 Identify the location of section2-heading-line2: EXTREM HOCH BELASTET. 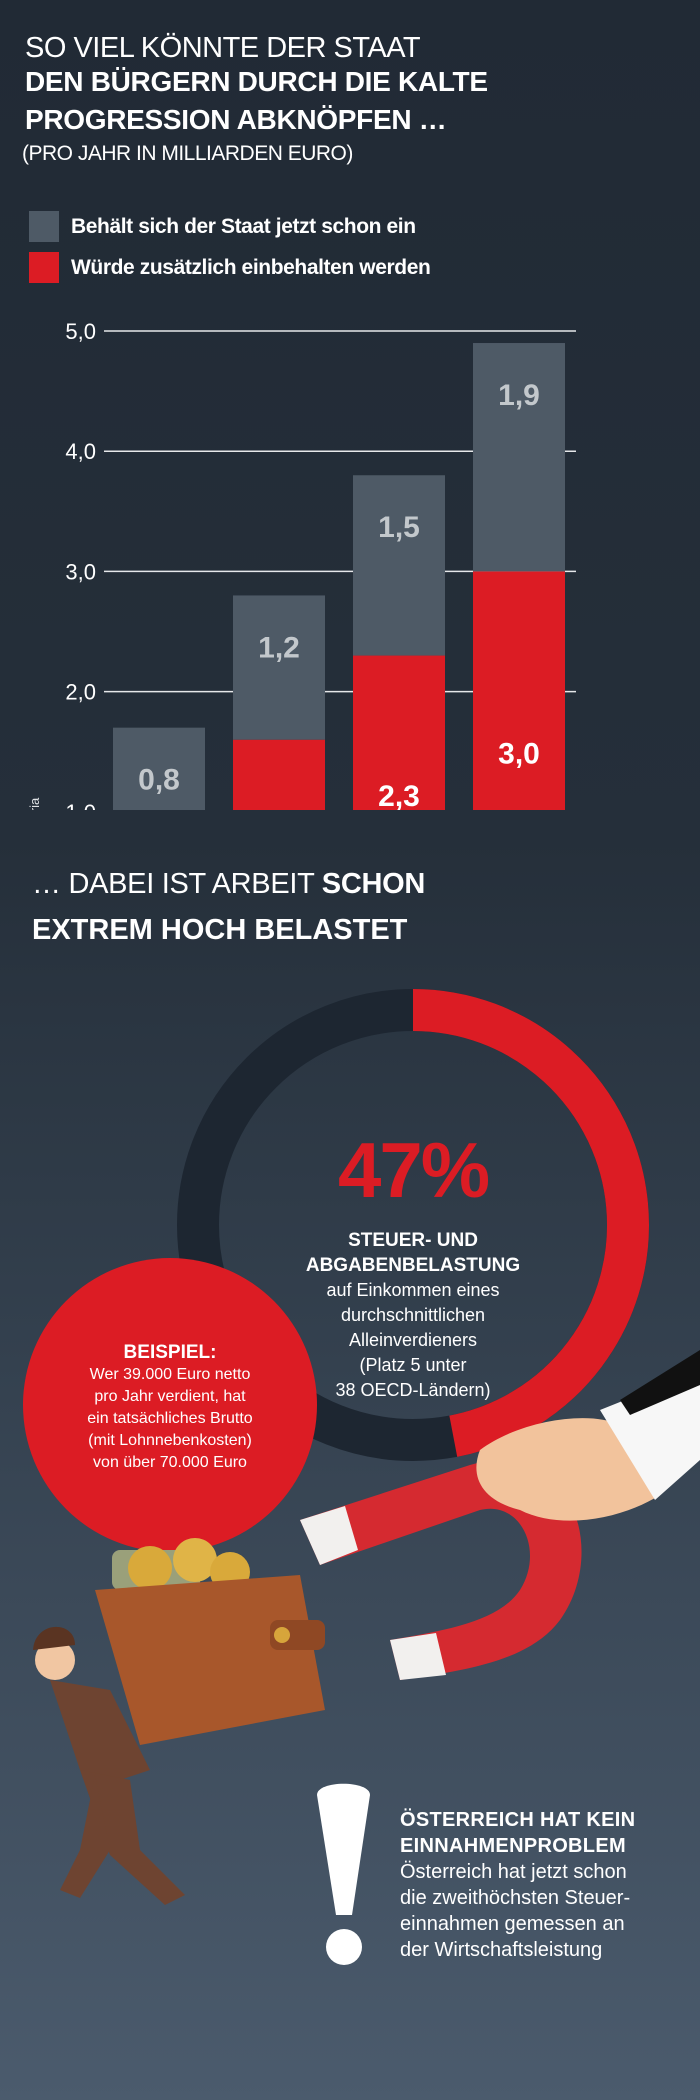
(220, 930).